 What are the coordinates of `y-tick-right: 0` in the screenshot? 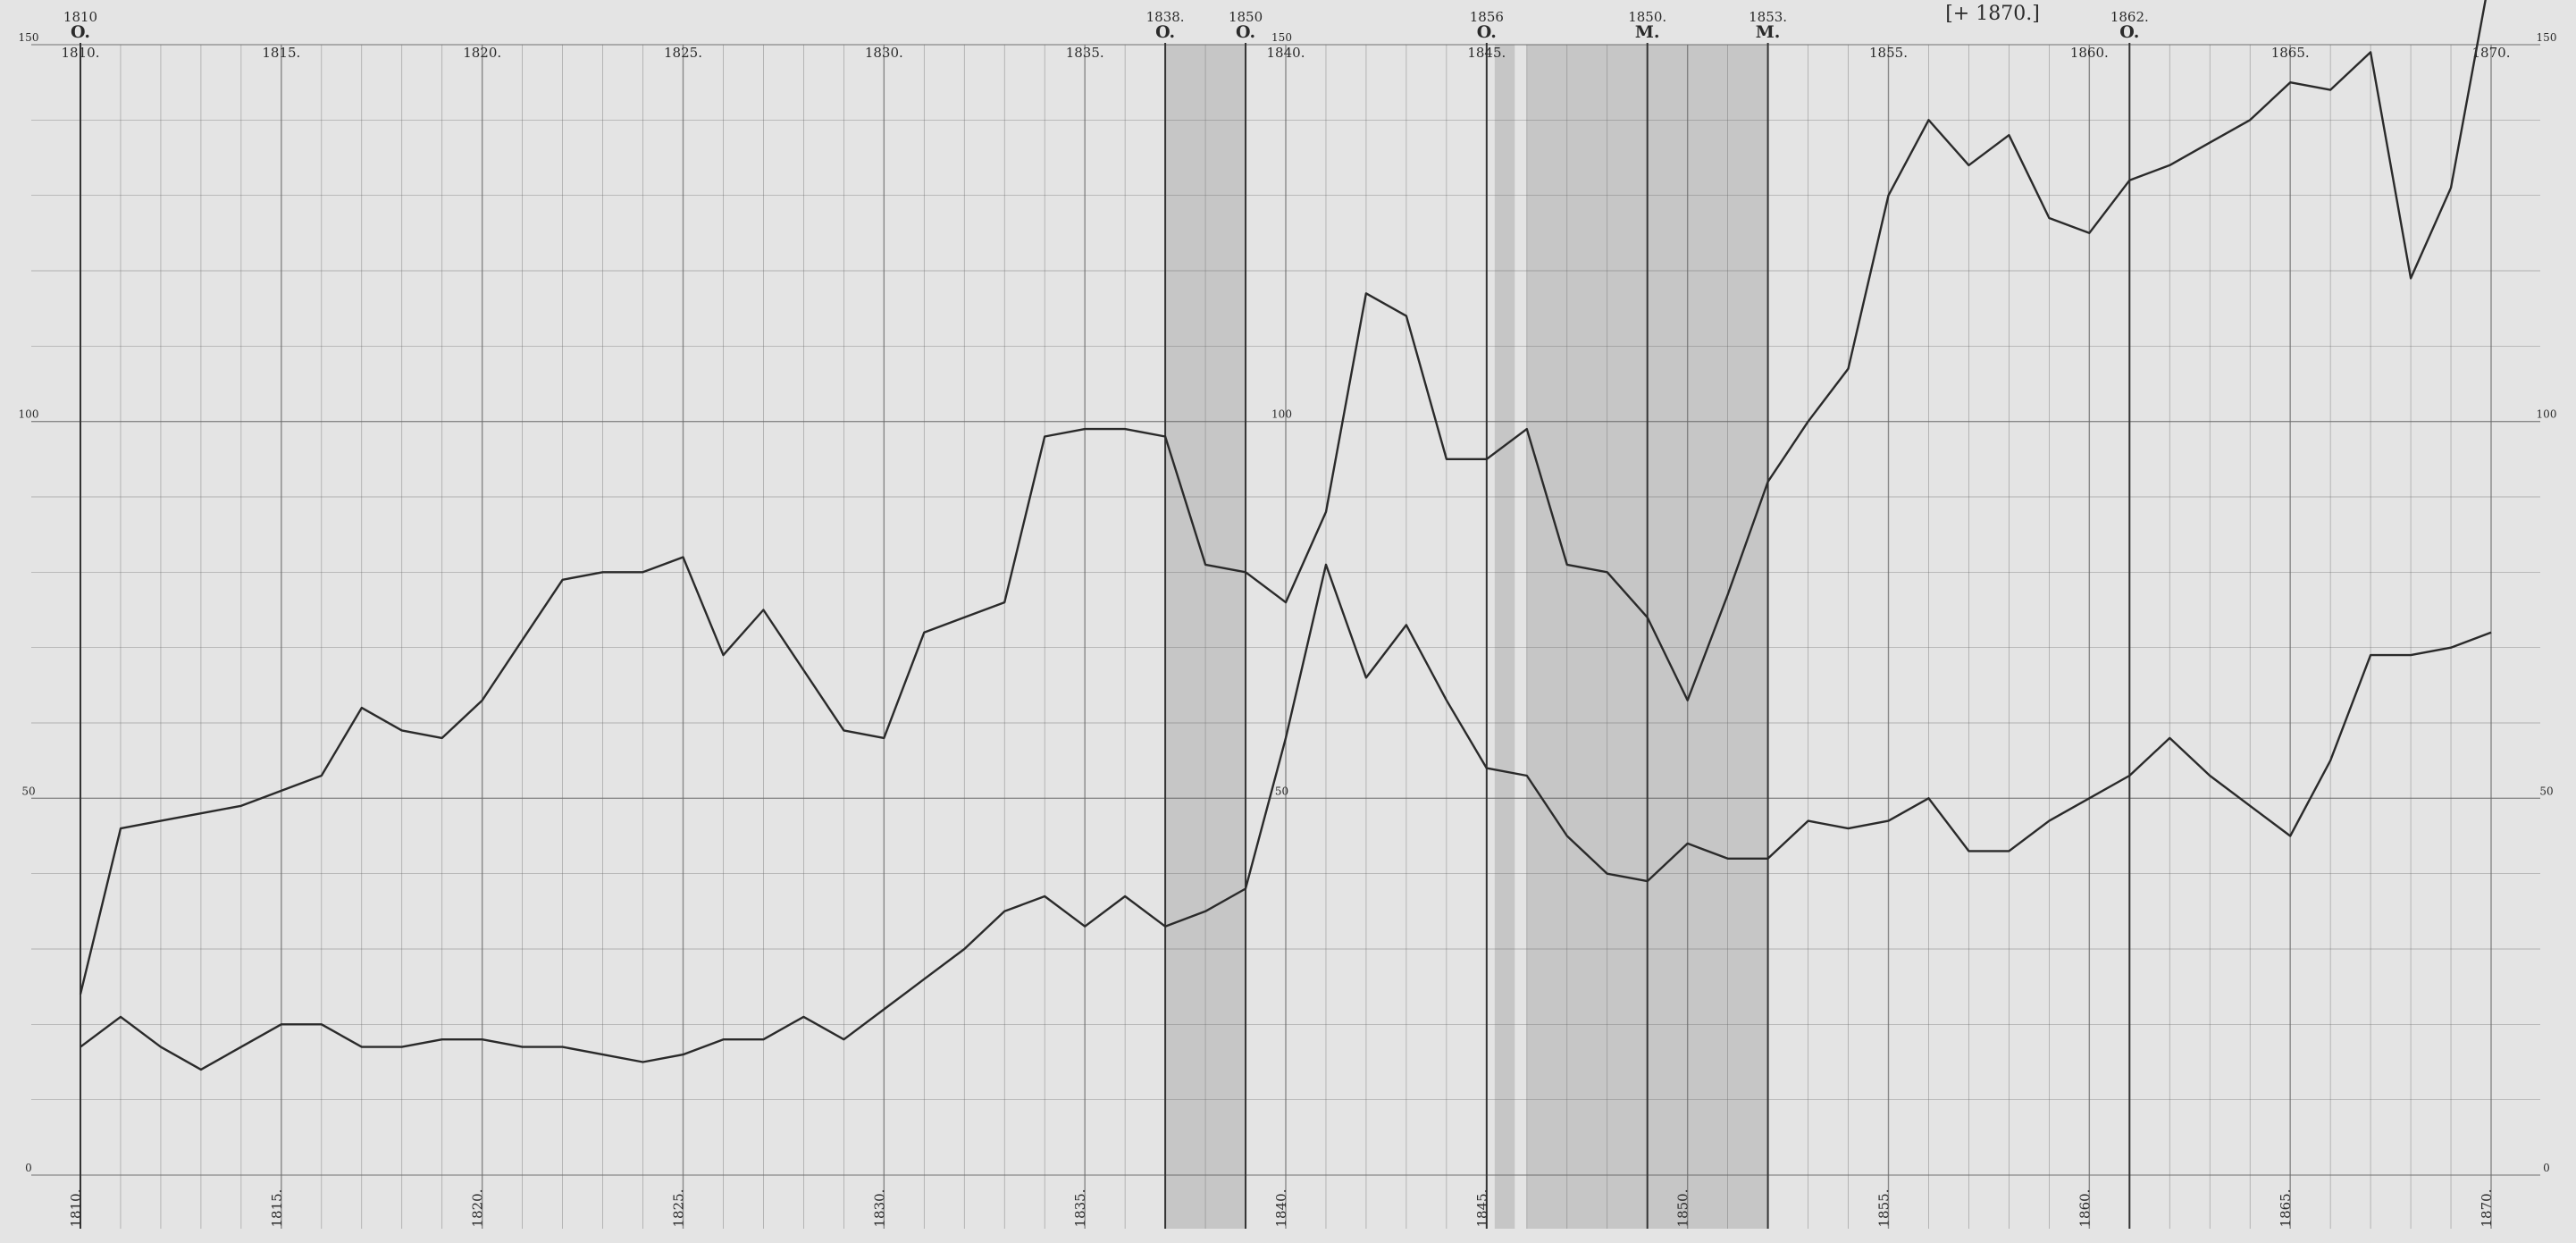 It's located at (2546, 1168).